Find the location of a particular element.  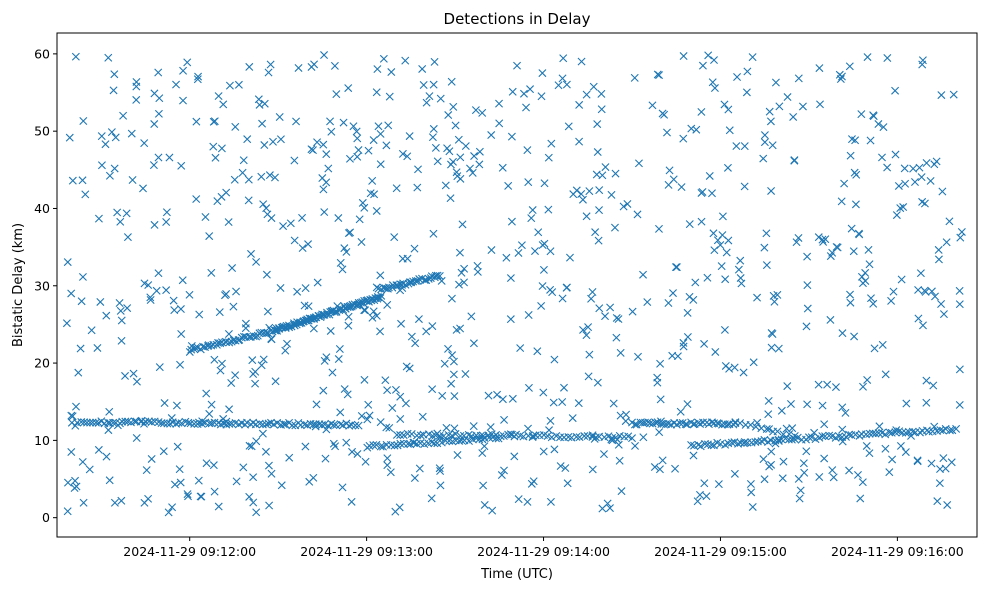

y-tick-label: 50 is located at coordinates (42, 131).